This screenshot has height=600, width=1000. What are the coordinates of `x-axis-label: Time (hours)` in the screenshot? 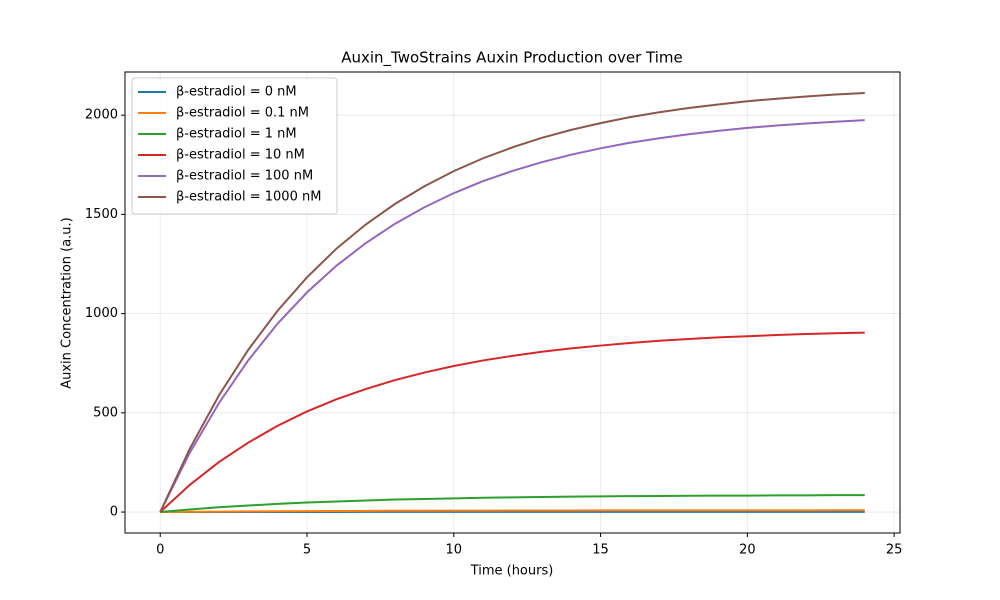 It's located at (512, 571).